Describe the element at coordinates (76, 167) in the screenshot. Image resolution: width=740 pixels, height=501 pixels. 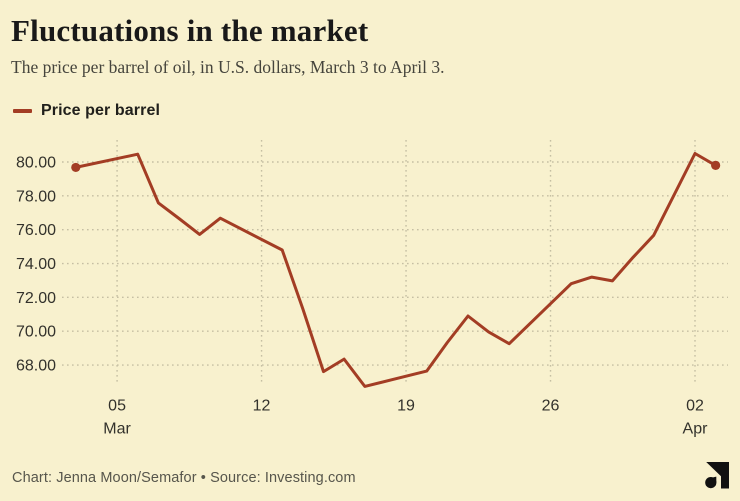
I see `first-data-point-marker` at that location.